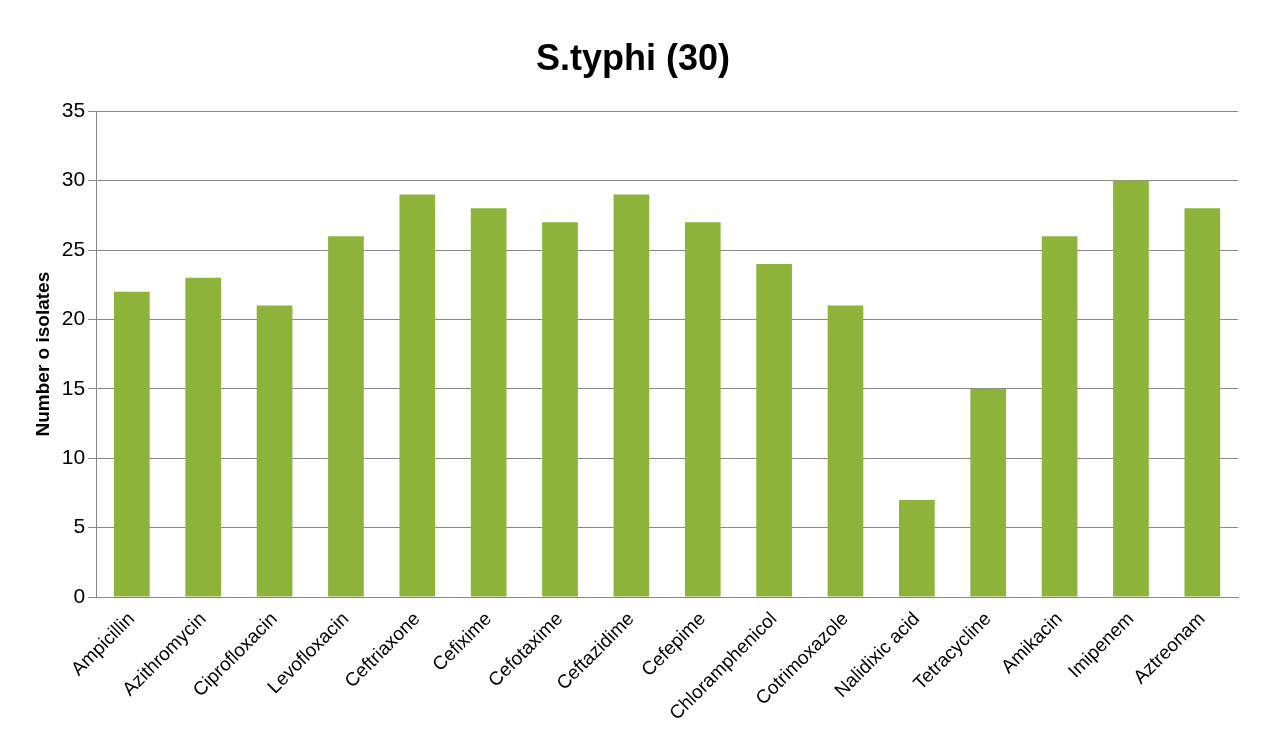 The image size is (1278, 750). What do you see at coordinates (79, 595) in the screenshot?
I see `y-tick-label: 0` at bounding box center [79, 595].